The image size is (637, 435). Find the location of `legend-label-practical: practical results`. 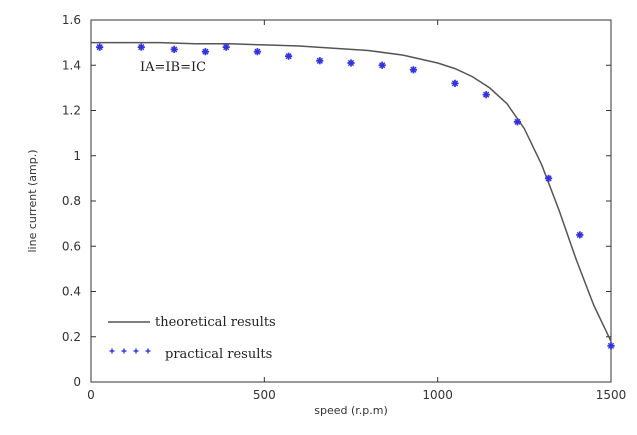

legend-label-practical: practical results is located at coordinates (218, 354).